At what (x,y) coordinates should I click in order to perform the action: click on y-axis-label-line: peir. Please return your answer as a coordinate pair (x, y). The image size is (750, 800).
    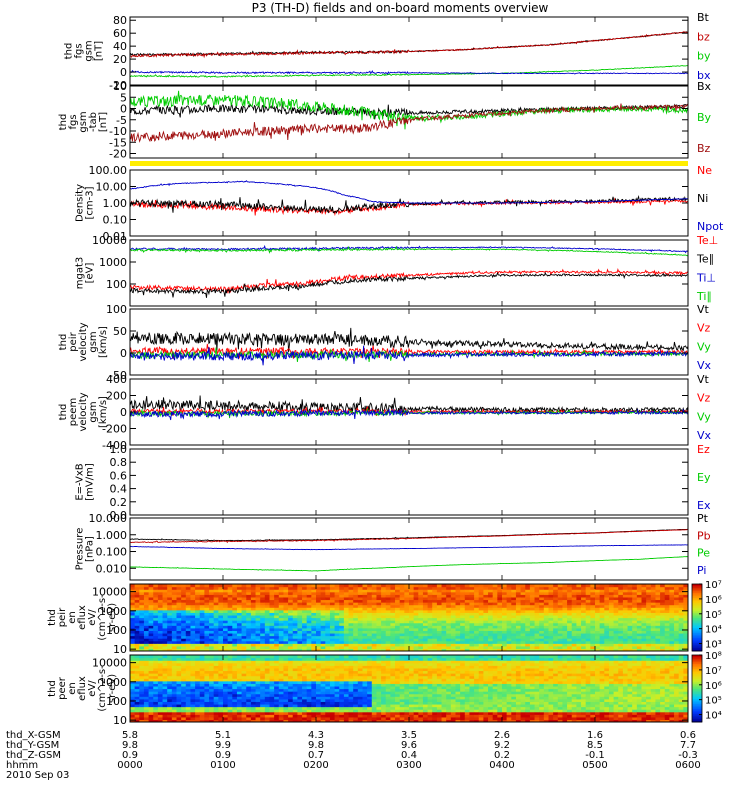
    Looking at the image, I should click on (73, 341).